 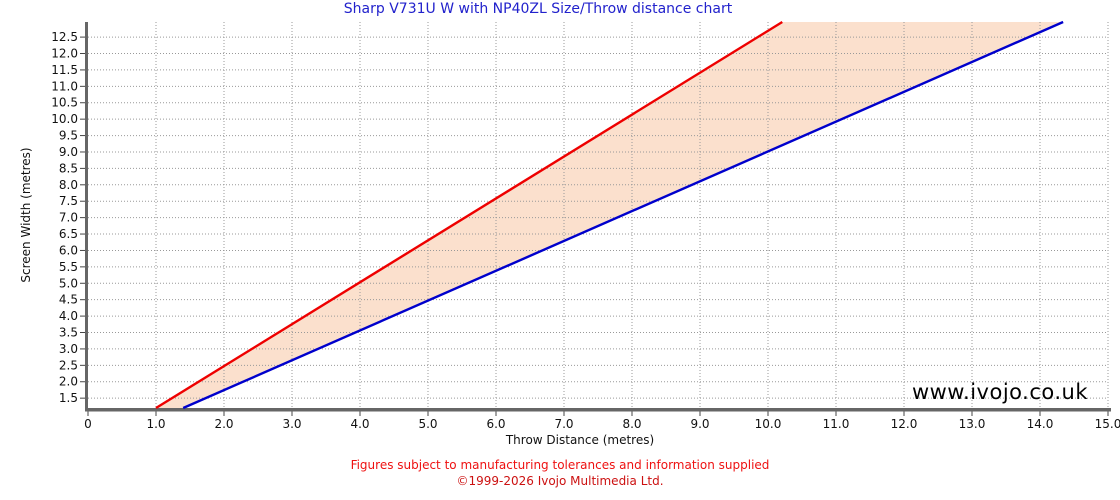 What do you see at coordinates (495, 424) in the screenshot?
I see `x-tick-label: 6.0` at bounding box center [495, 424].